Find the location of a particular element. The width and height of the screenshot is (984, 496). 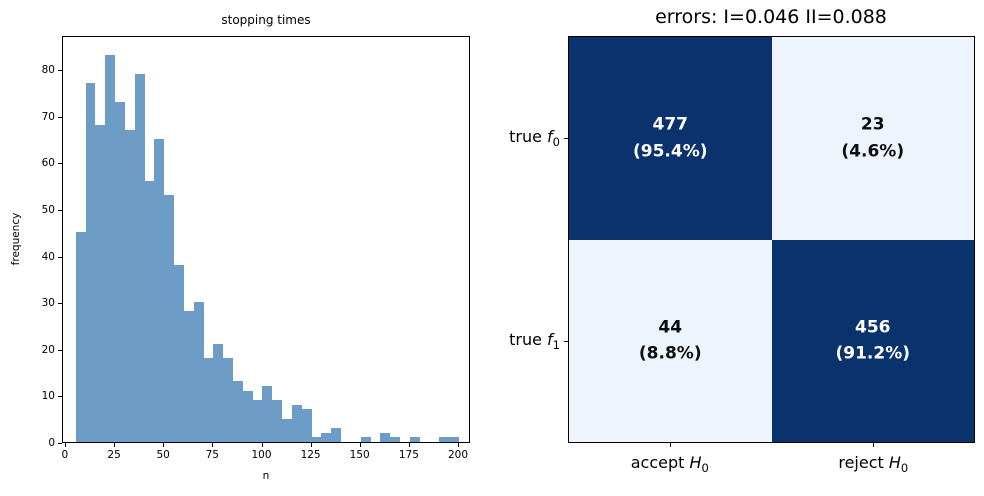

confusion-cell-value: 23 (4.6%) is located at coordinates (872, 138).